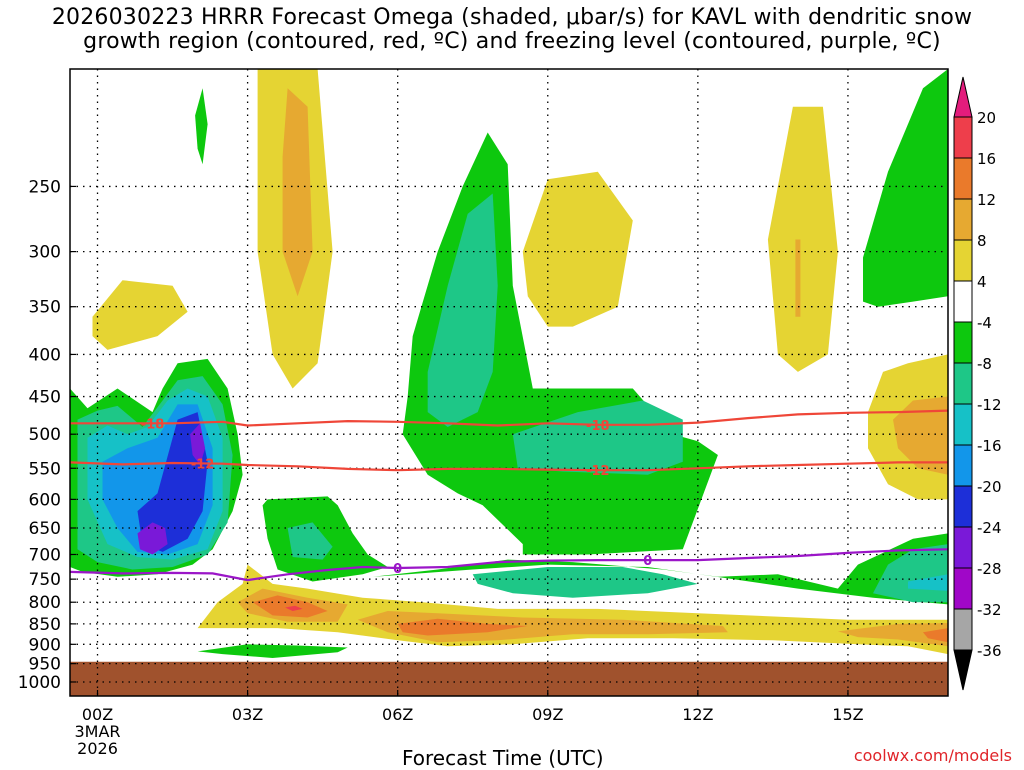 This screenshot has width=1024, height=770. Describe the element at coordinates (547, 714) in the screenshot. I see `xtick-label-09Z: 09Z` at that location.